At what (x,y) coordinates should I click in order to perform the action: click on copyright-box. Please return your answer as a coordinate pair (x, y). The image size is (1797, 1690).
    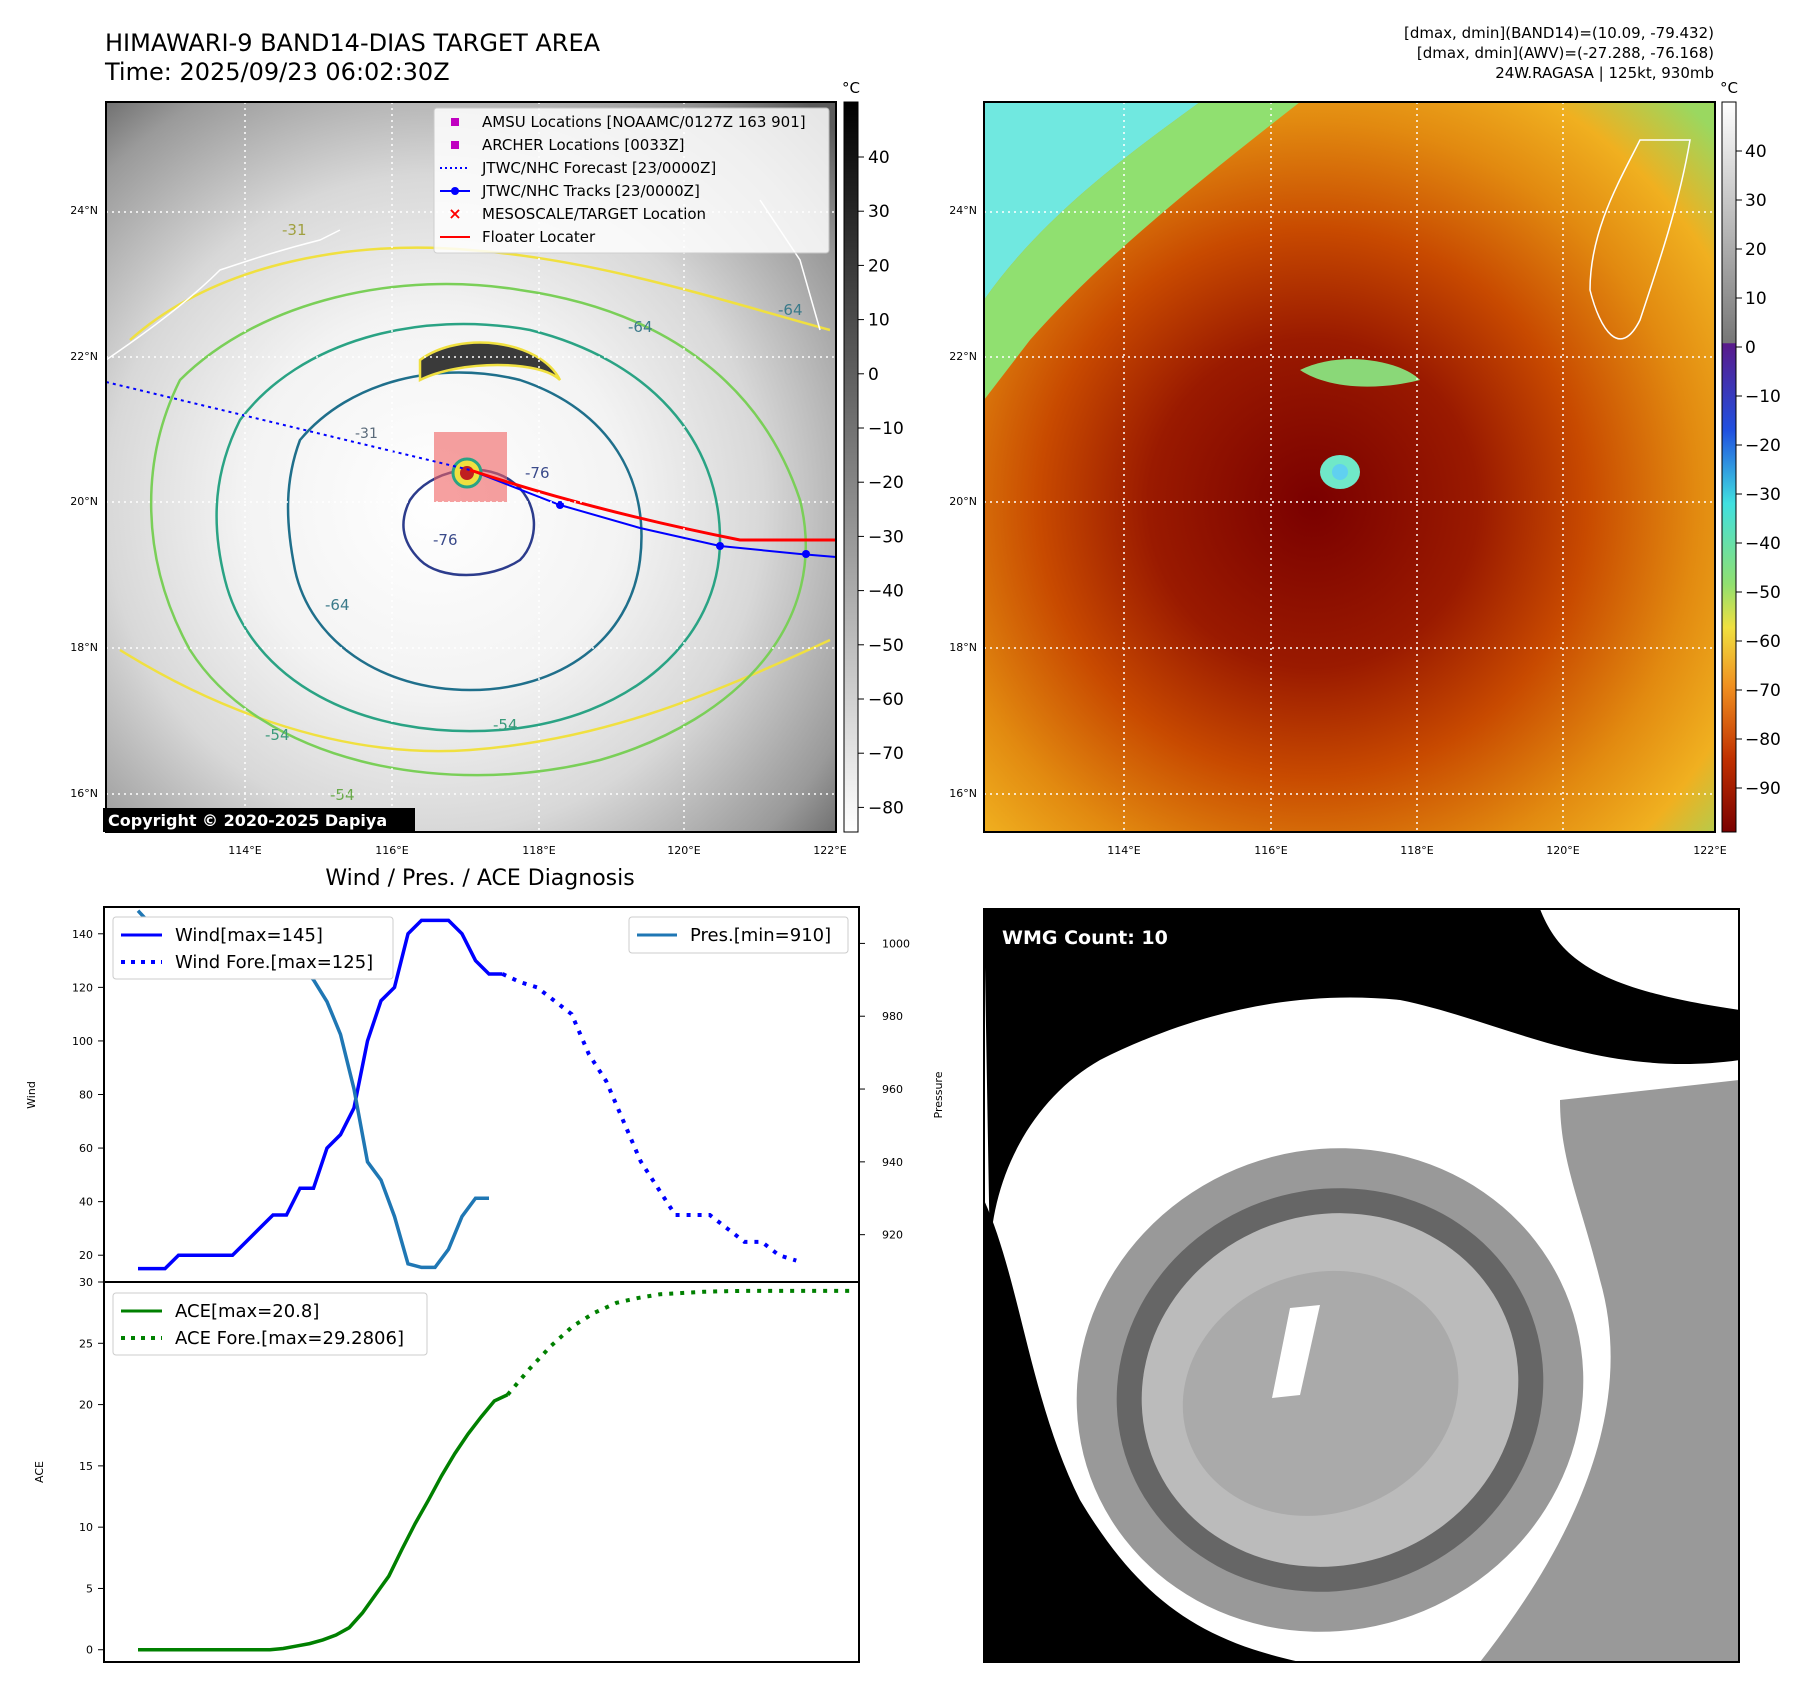
    Looking at the image, I should click on (259, 820).